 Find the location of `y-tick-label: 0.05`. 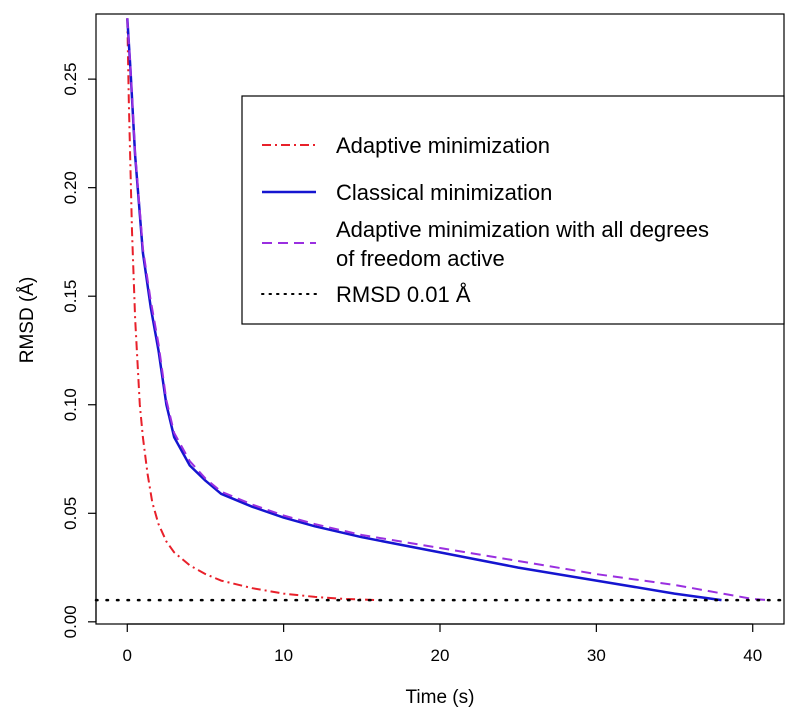

y-tick-label: 0.05 is located at coordinates (70, 513).